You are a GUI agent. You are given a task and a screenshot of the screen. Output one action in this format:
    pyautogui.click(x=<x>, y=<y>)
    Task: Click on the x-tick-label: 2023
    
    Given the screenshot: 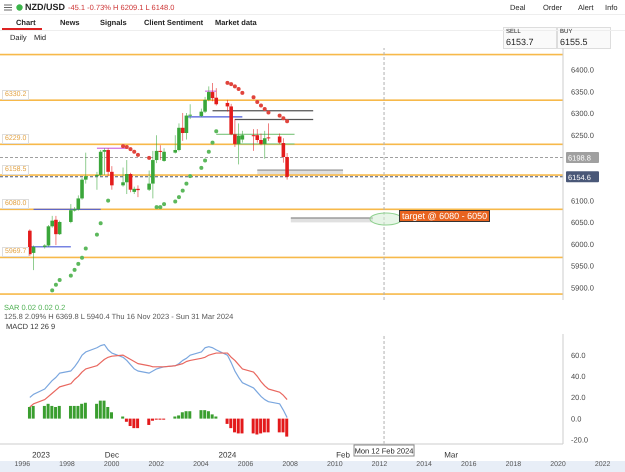 What is the action you would take?
    pyautogui.click(x=41, y=455)
    